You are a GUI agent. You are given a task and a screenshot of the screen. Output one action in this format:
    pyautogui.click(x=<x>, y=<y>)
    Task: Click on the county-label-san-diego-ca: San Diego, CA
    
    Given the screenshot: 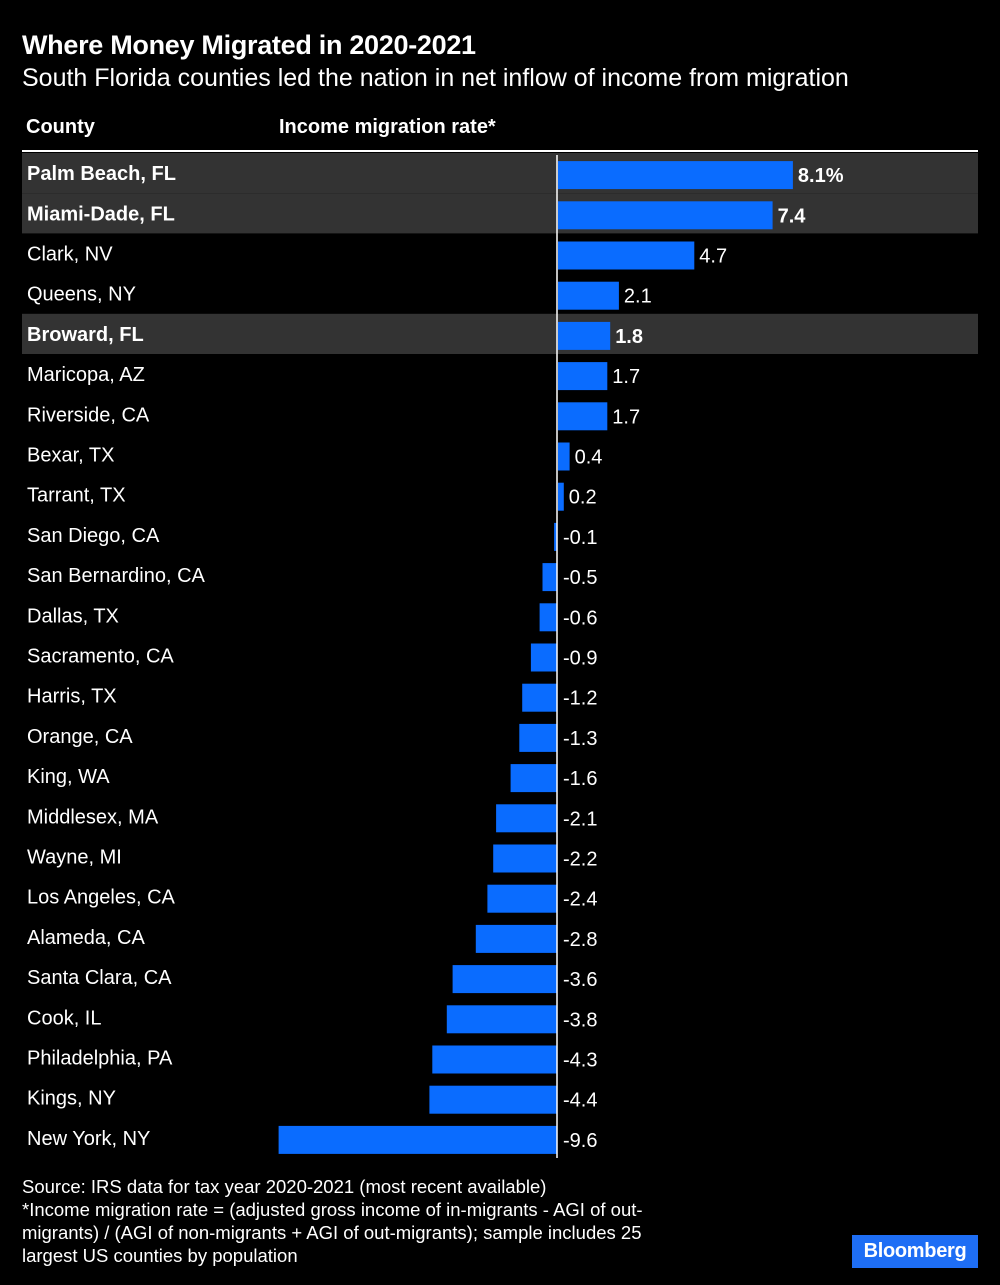 What is the action you would take?
    pyautogui.click(x=93, y=536)
    